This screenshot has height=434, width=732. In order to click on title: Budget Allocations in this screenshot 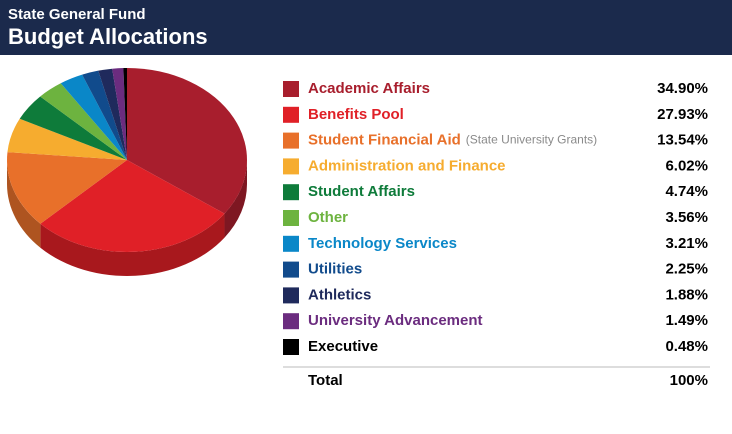, I will do `click(108, 36)`.